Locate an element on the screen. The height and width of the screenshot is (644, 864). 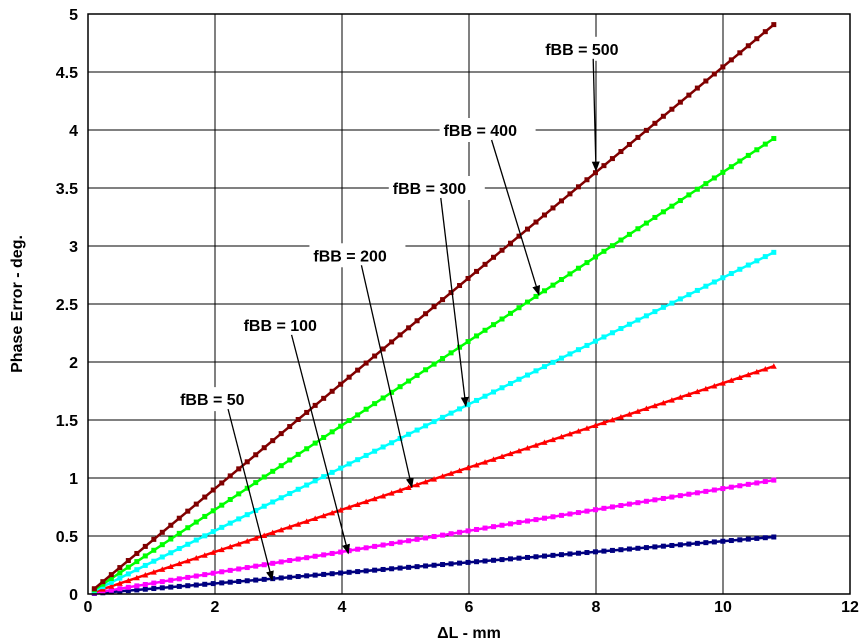
x-tick-label: 0 is located at coordinates (88, 607).